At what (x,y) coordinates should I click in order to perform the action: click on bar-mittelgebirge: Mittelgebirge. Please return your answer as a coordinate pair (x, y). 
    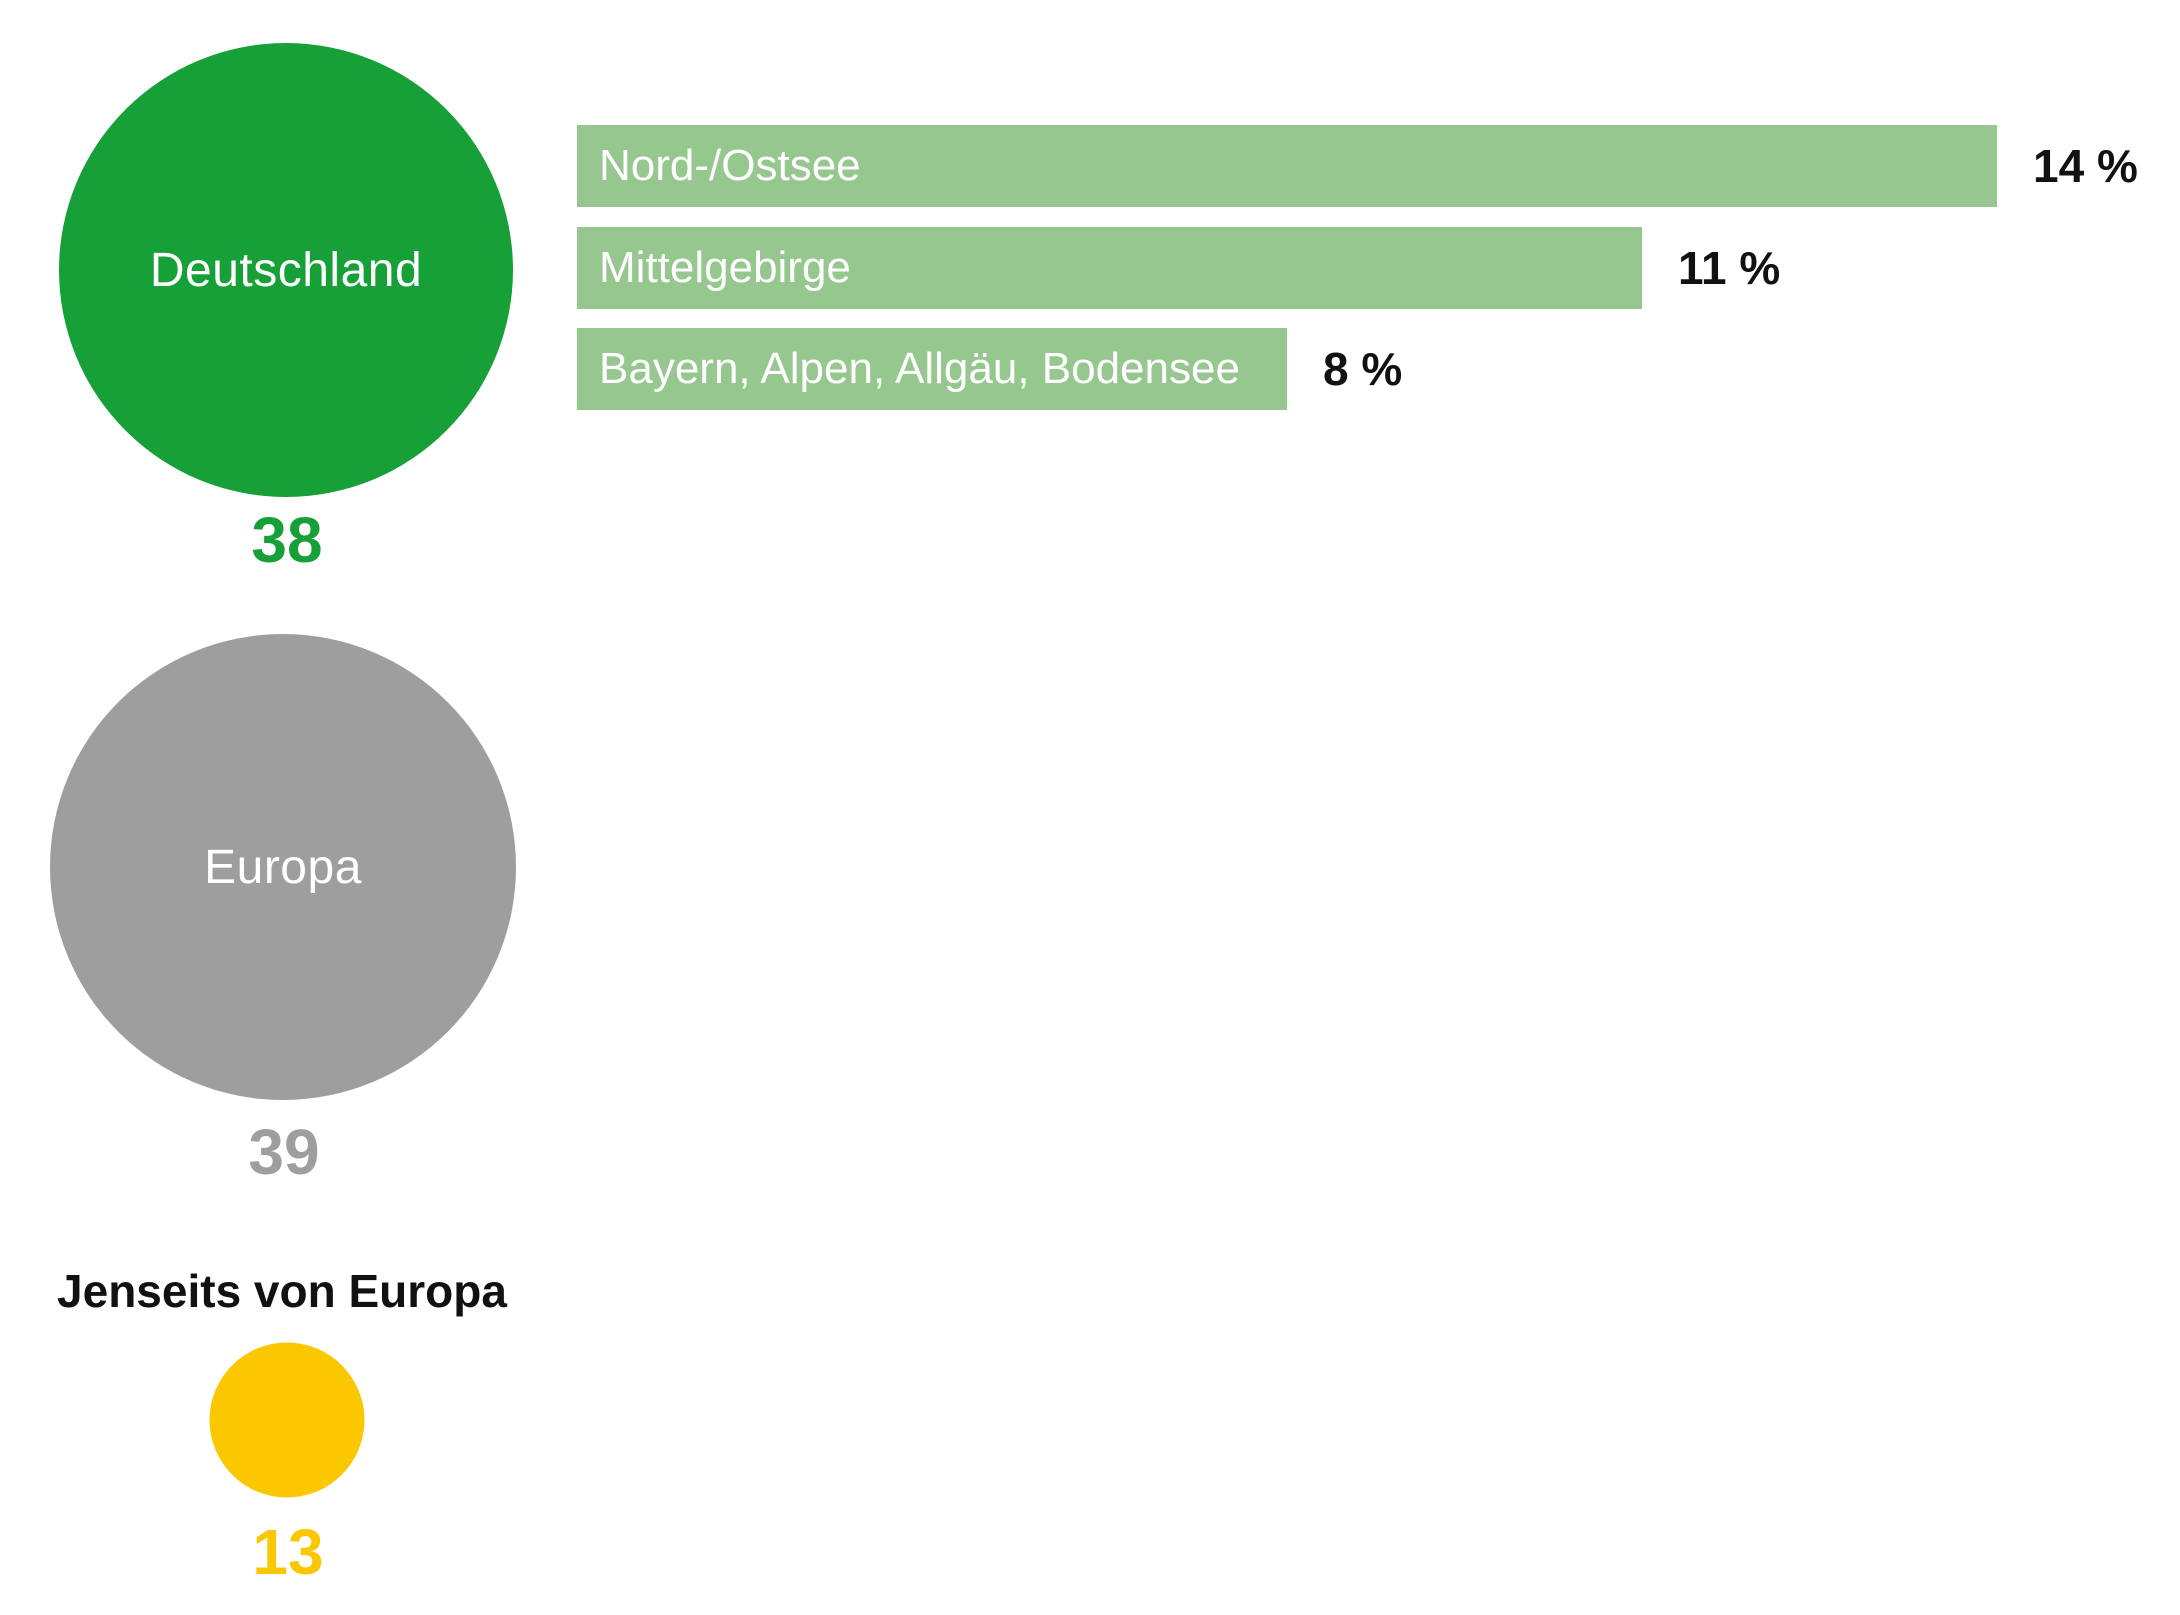
    Looking at the image, I should click on (1109, 268).